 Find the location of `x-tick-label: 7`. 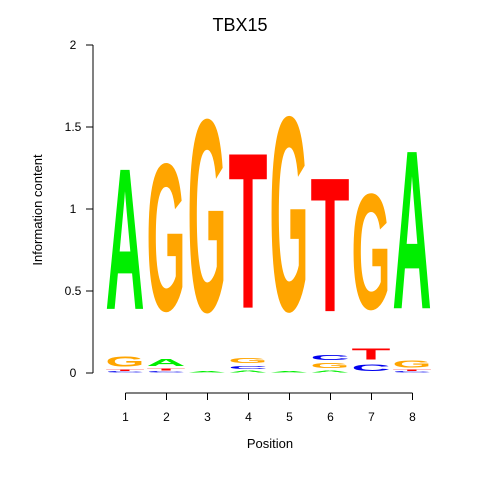

x-tick-label: 7 is located at coordinates (371, 417).